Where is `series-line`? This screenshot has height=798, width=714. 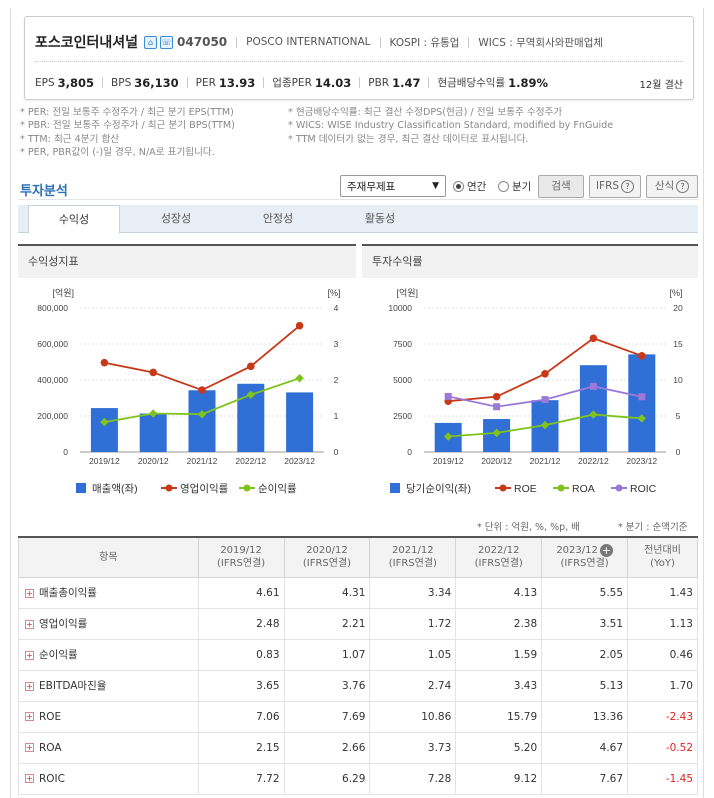
series-line is located at coordinates (545, 370).